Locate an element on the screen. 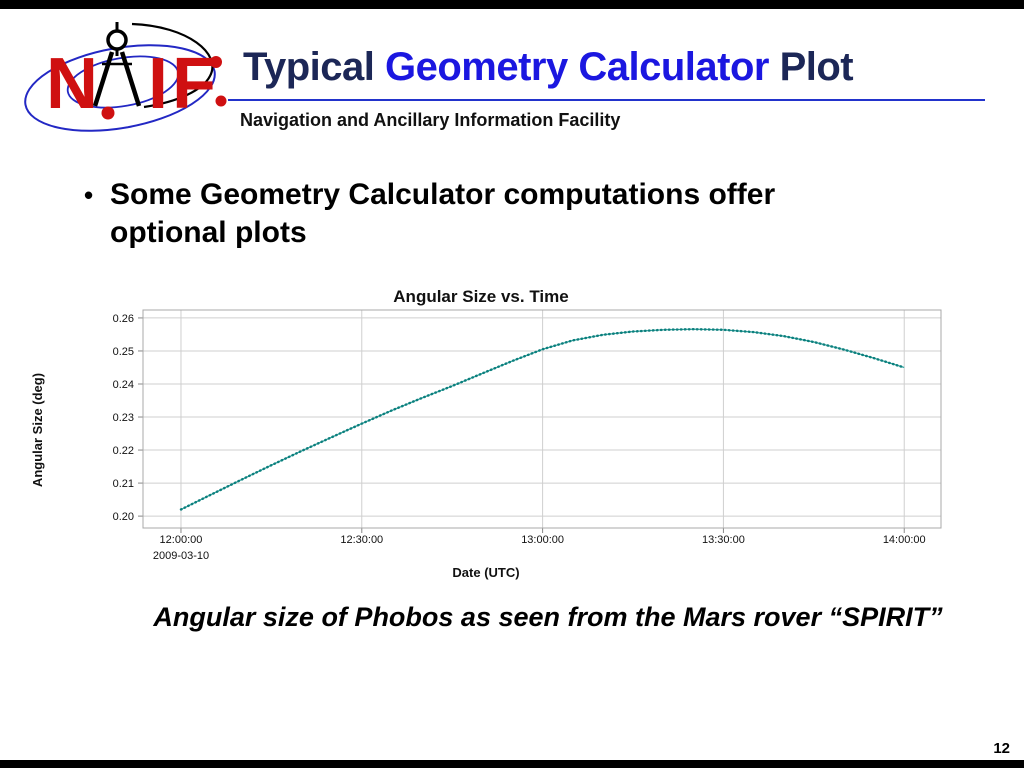 This screenshot has width=1024, height=768. logo-red-dots is located at coordinates (164, 88).